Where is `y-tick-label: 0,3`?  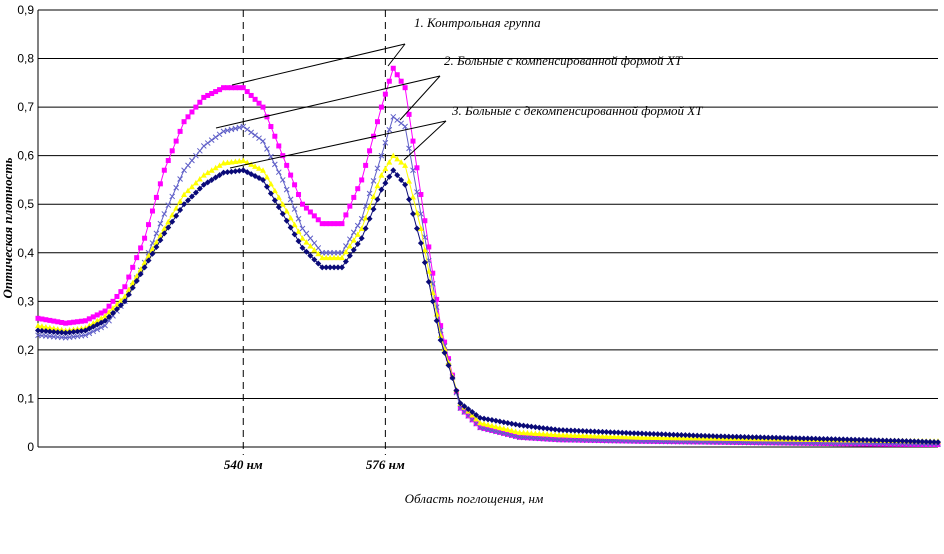 y-tick-label: 0,3 is located at coordinates (25, 301).